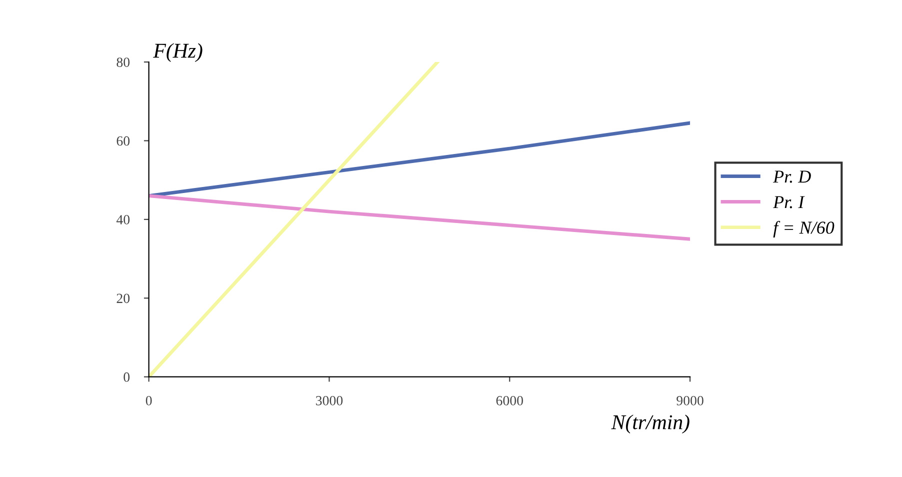 The height and width of the screenshot is (477, 902). I want to click on y-tick-label: 80, so click(123, 62).